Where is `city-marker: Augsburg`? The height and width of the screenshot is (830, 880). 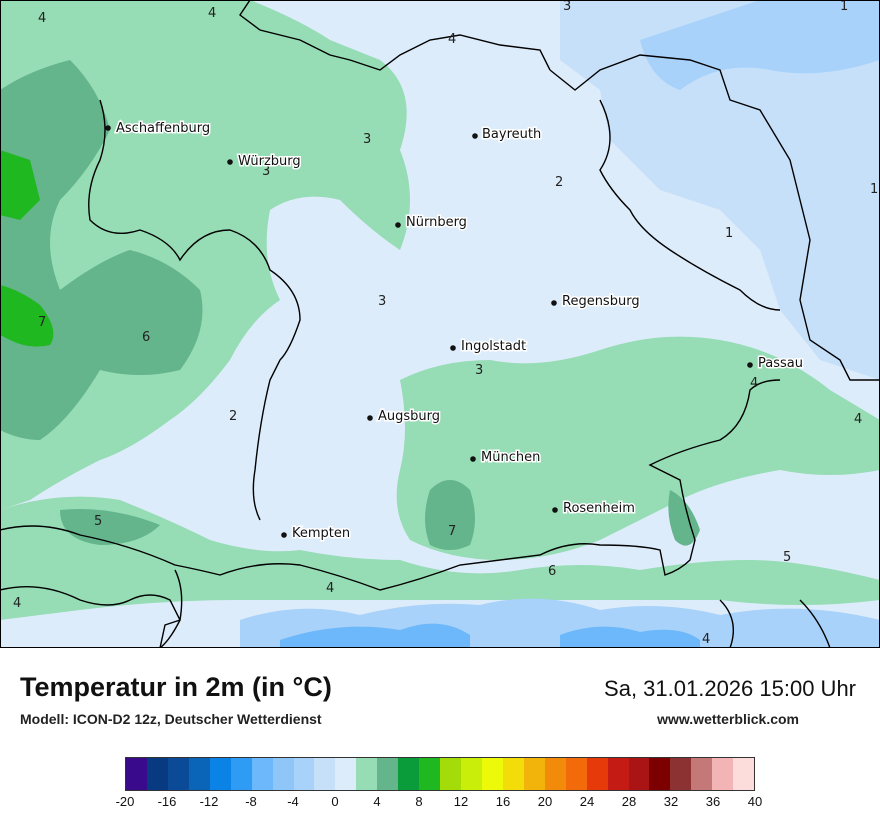 city-marker: Augsburg is located at coordinates (404, 417).